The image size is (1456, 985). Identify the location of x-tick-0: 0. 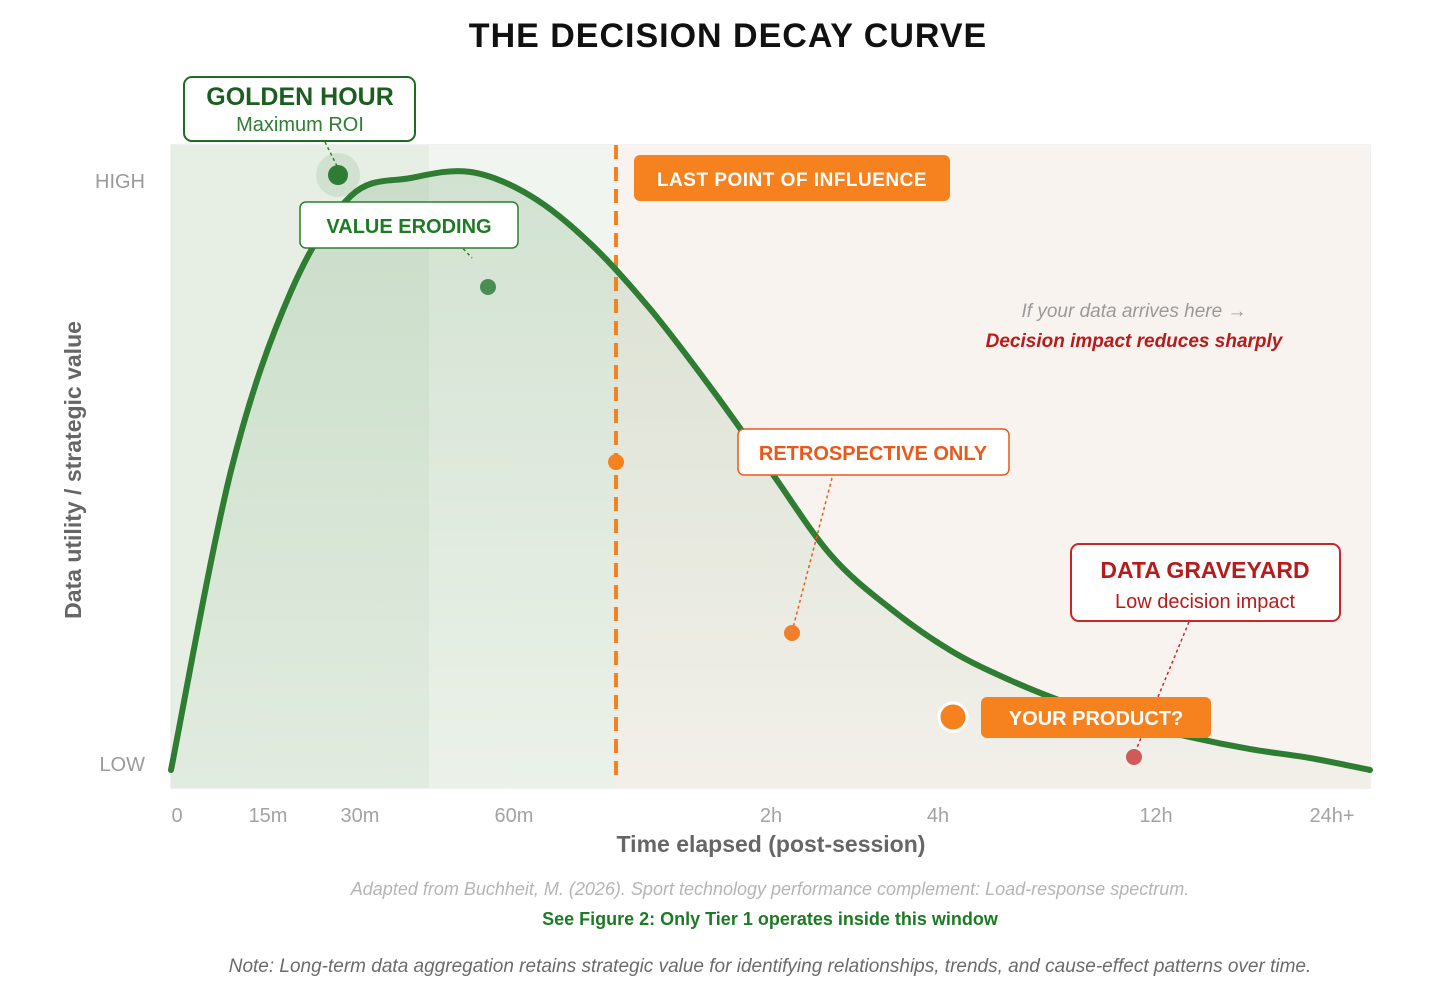
(176, 816).